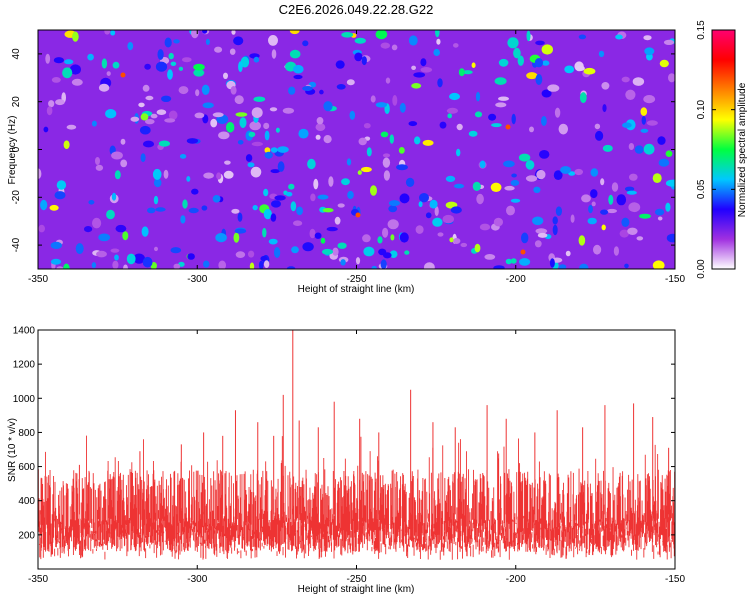 The image size is (750, 600). I want to click on x-tick-label: -200, so click(516, 279).